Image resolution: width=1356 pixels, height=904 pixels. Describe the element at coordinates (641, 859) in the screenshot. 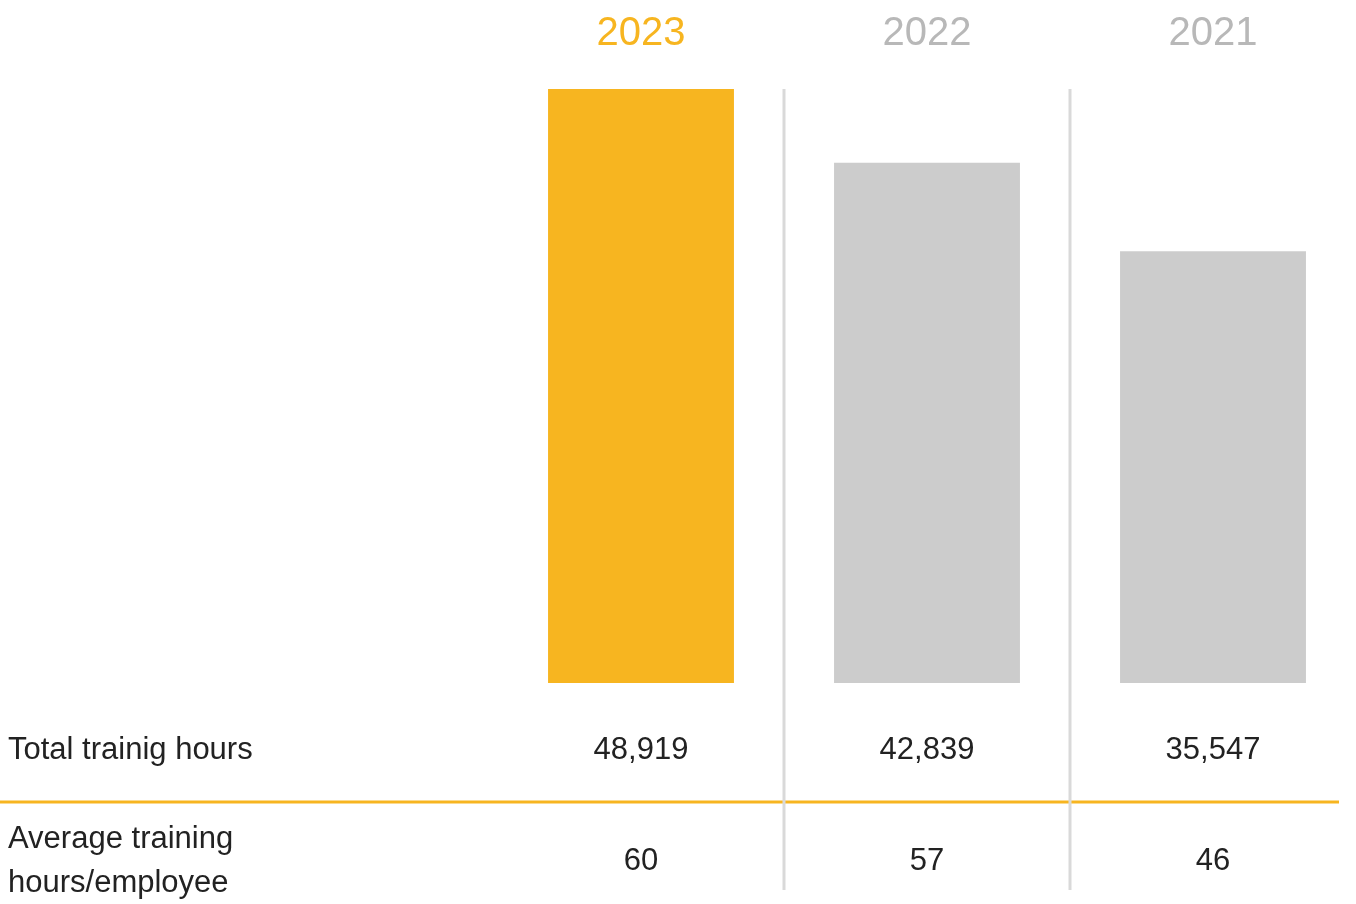

I see `text: 60` at that location.